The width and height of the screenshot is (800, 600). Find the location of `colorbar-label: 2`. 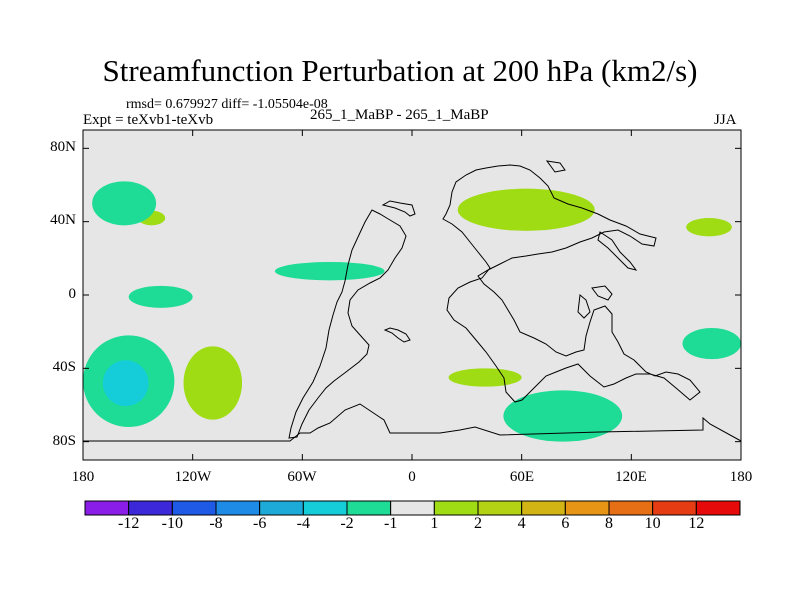

colorbar-label: 2 is located at coordinates (478, 523).